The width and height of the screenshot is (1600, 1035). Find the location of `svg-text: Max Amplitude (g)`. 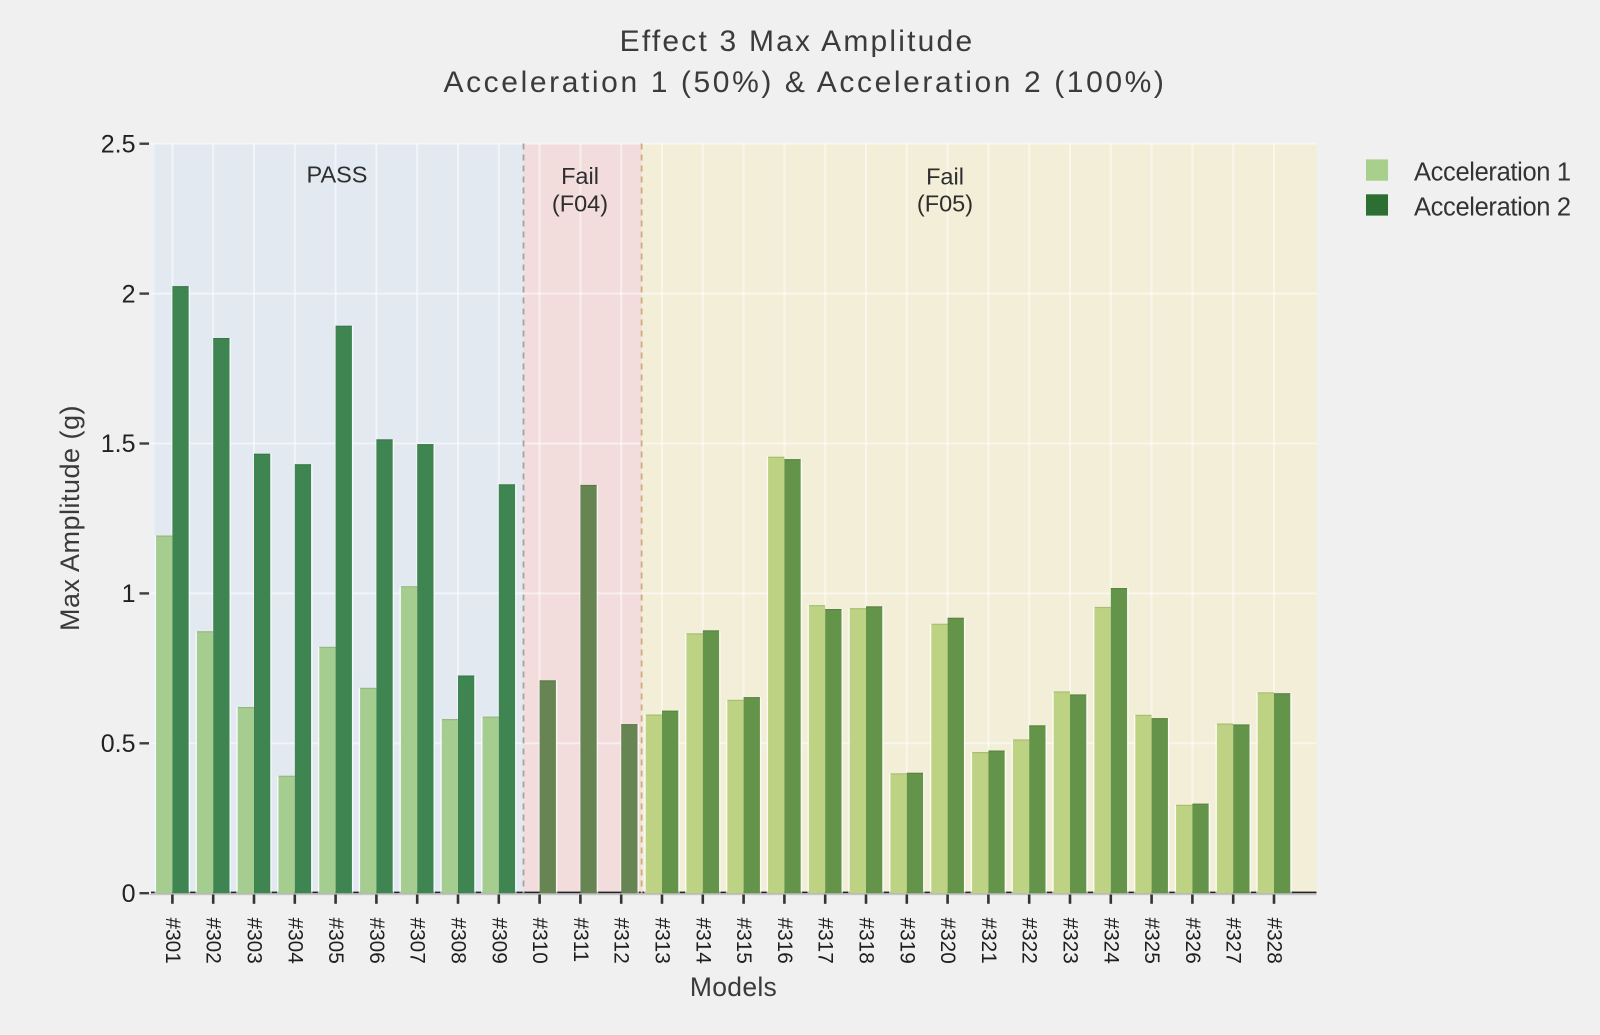

svg-text: Max Amplitude (g) is located at coordinates (70, 518).